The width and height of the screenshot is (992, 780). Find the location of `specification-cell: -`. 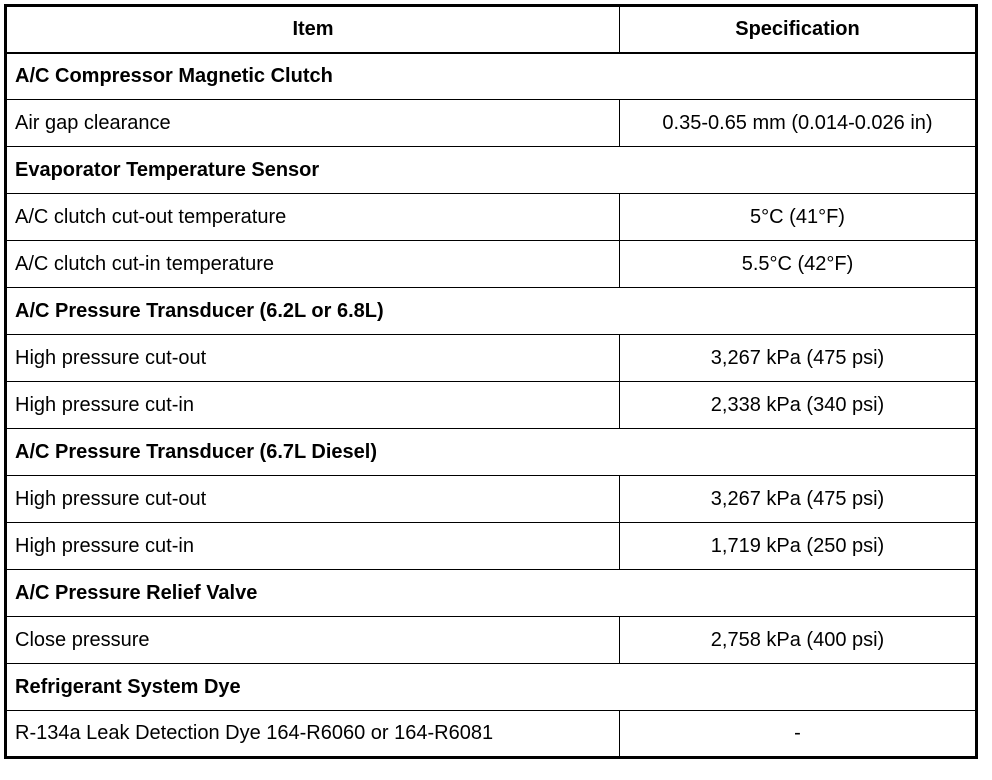

specification-cell: - is located at coordinates (798, 734).